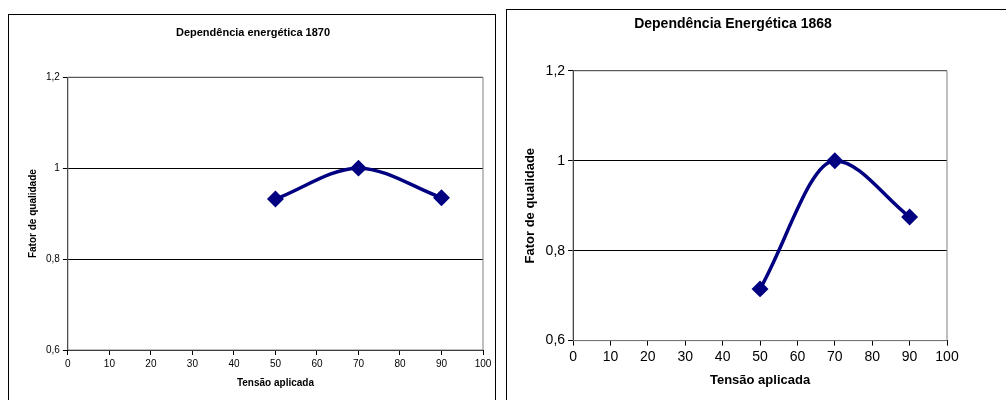 The image size is (1006, 400). Describe the element at coordinates (253, 31) in the screenshot. I see `chart-title: Dependência energética 1870` at that location.